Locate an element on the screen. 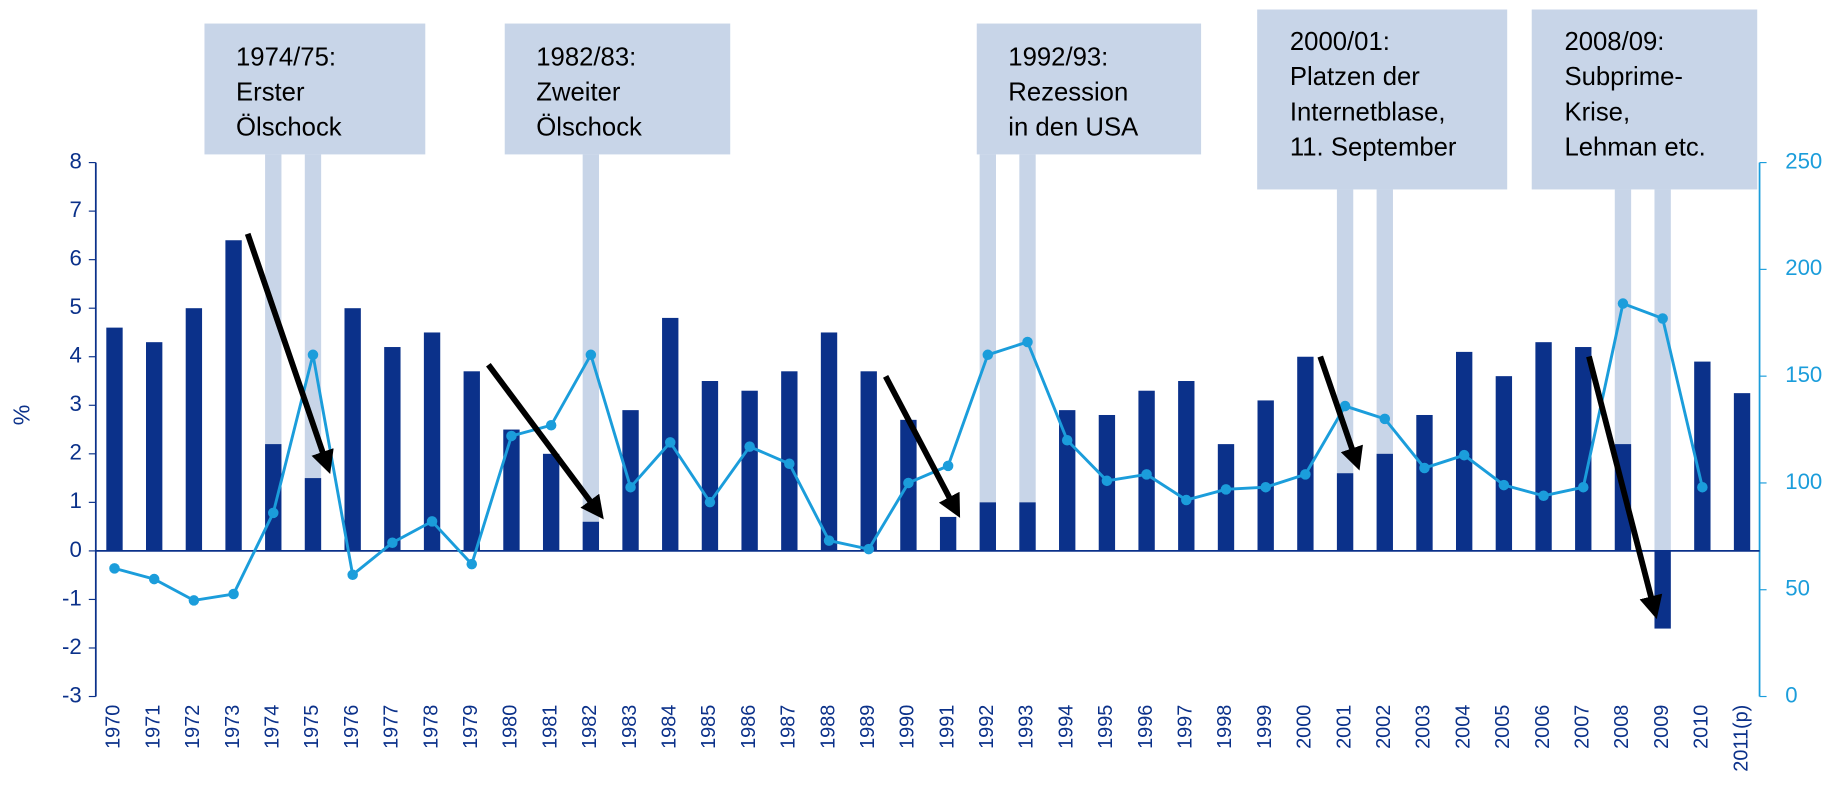  x-tick-label: 1990 is located at coordinates (908, 727).